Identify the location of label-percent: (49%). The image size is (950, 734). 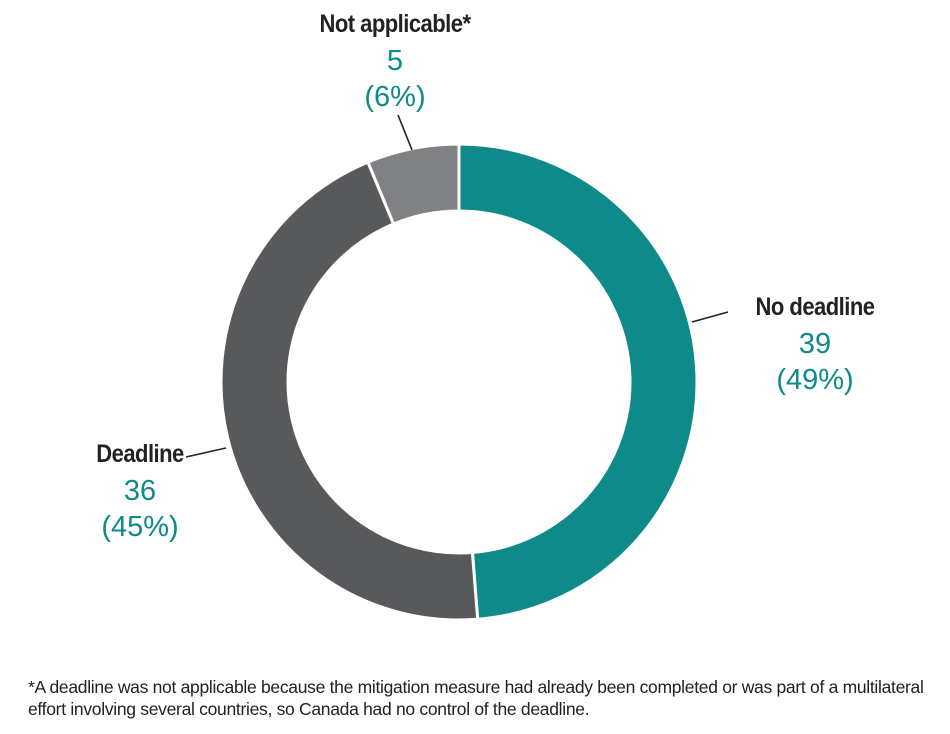
(815, 380).